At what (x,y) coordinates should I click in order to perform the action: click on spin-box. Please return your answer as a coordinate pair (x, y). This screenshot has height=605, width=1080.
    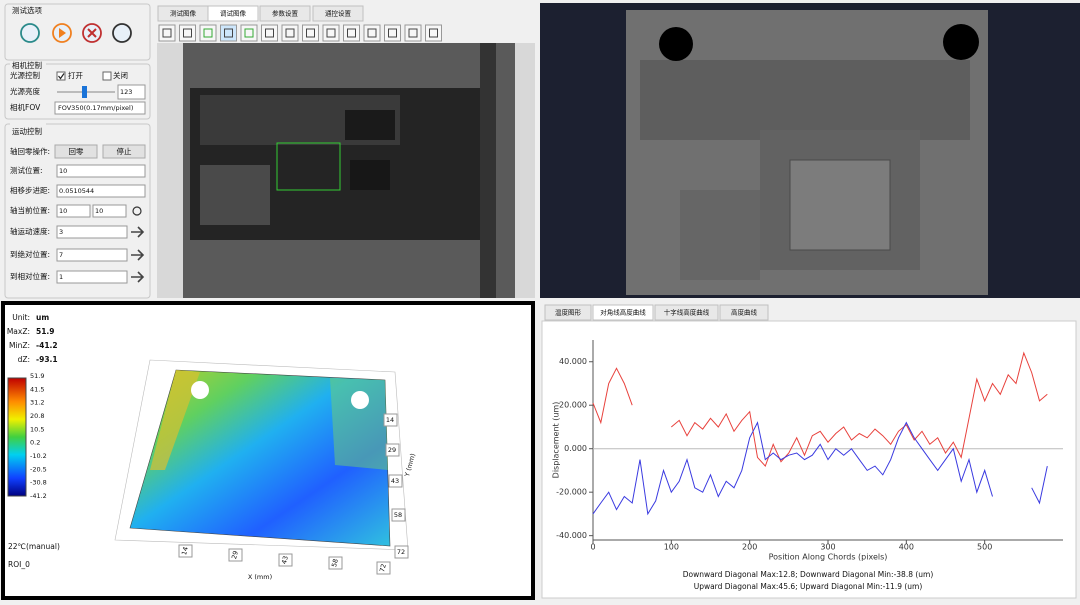
    Looking at the image, I should click on (131, 92).